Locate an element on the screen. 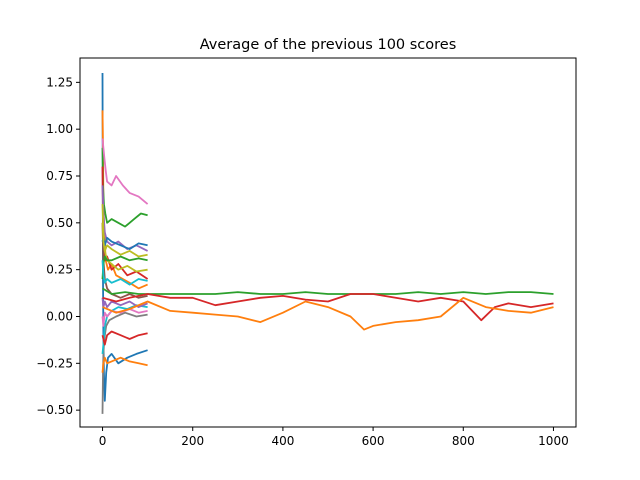 The image size is (640, 480). y-tick-label: 1.25 is located at coordinates (59, 82).